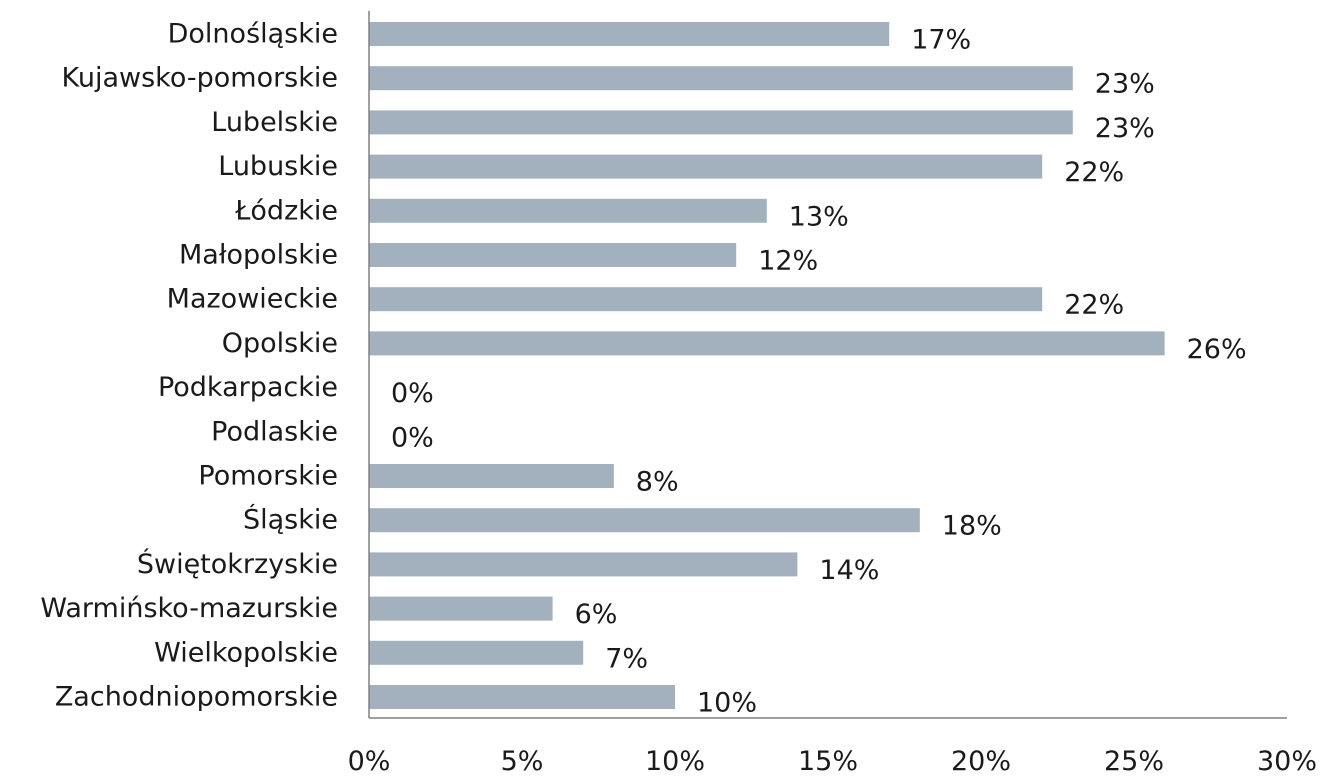 The image size is (1324, 778). I want to click on x-tick-labels: 0% 5% 10% 15% 20% 25% 30%, so click(832, 761).